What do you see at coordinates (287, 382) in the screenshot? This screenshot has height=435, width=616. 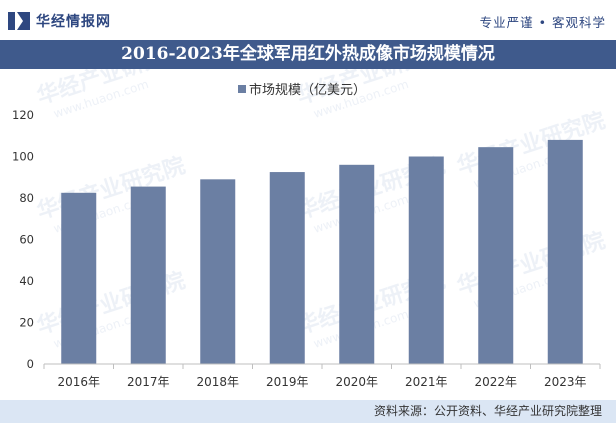 I see `x-tick-label: 2019年` at bounding box center [287, 382].